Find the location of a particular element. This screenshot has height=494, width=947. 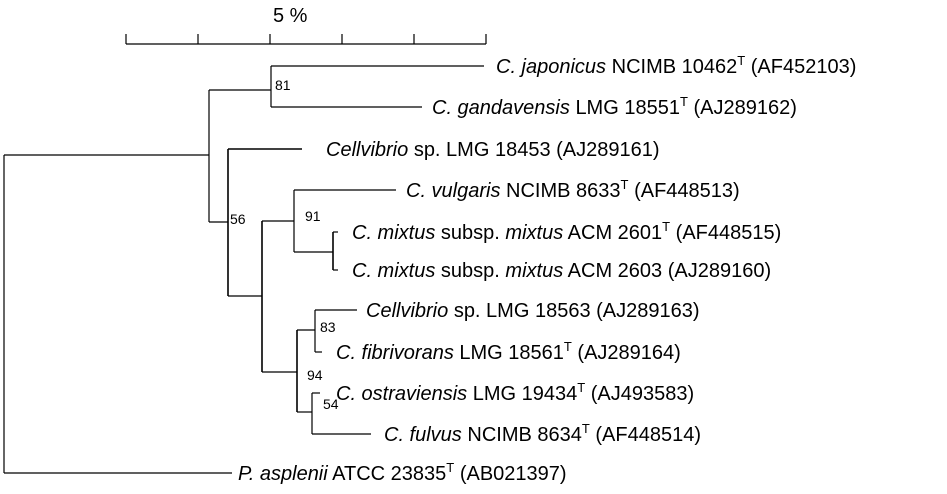

scale-bar-label: 5 % is located at coordinates (290, 16).